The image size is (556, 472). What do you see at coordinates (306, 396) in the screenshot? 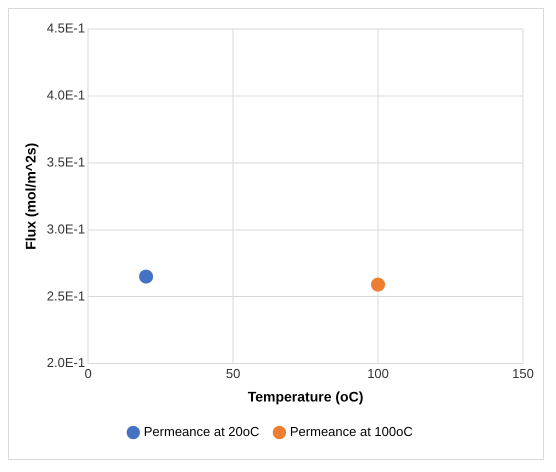
I see `x-axis-title: Temperature (oC)` at bounding box center [306, 396].